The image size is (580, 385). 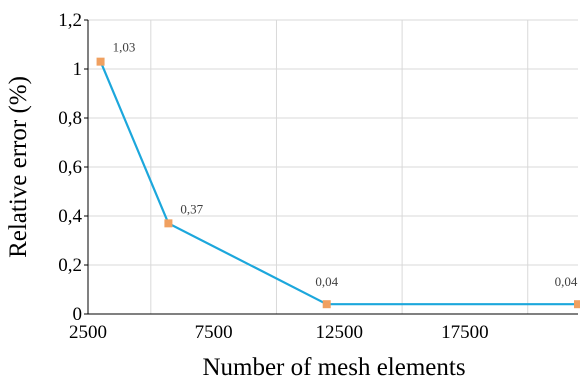 What do you see at coordinates (333, 367) in the screenshot?
I see `x-axis-title: Number of mesh elements` at bounding box center [333, 367].